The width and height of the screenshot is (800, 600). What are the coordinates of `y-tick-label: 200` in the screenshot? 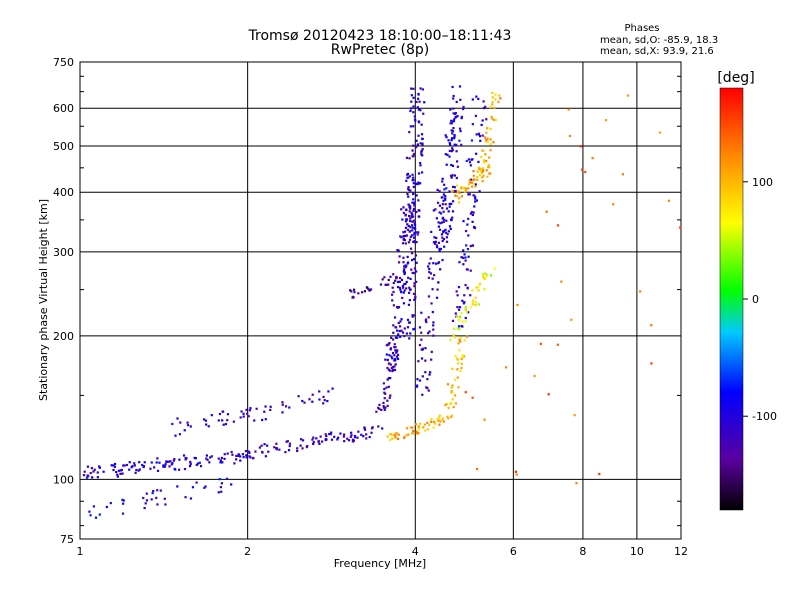 It's located at (63, 336).